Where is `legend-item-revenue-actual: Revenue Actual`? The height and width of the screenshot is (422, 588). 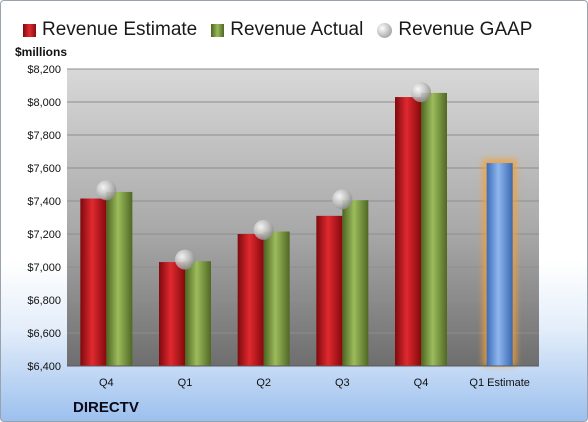 legend-item-revenue-actual: Revenue Actual is located at coordinates (287, 30).